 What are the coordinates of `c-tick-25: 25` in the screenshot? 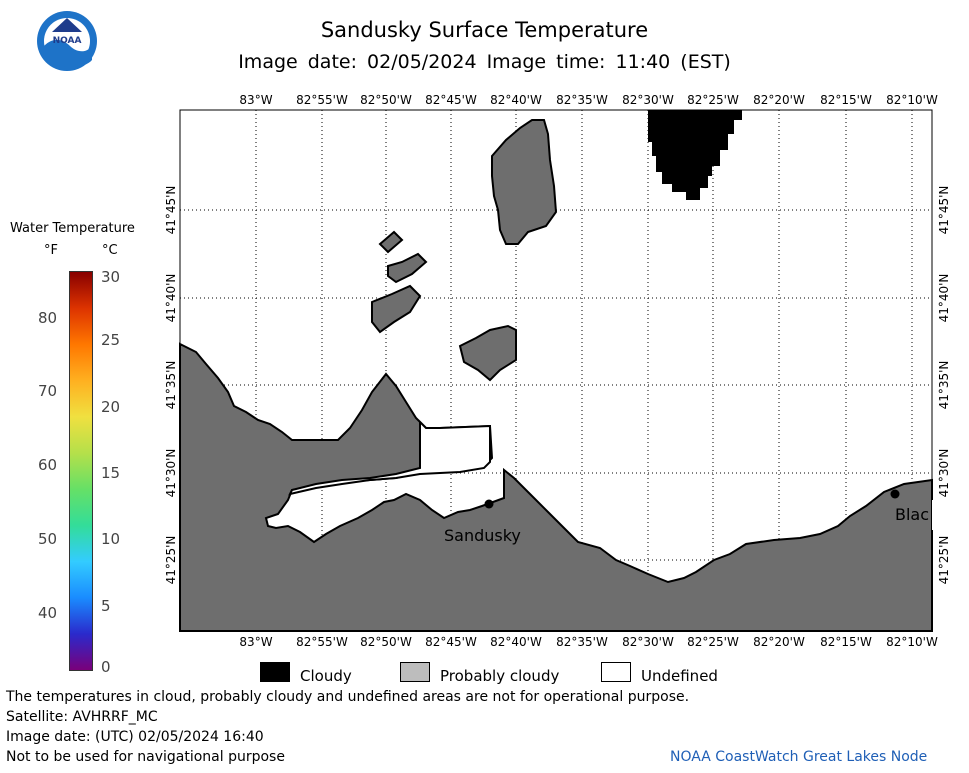 It's located at (111, 340).